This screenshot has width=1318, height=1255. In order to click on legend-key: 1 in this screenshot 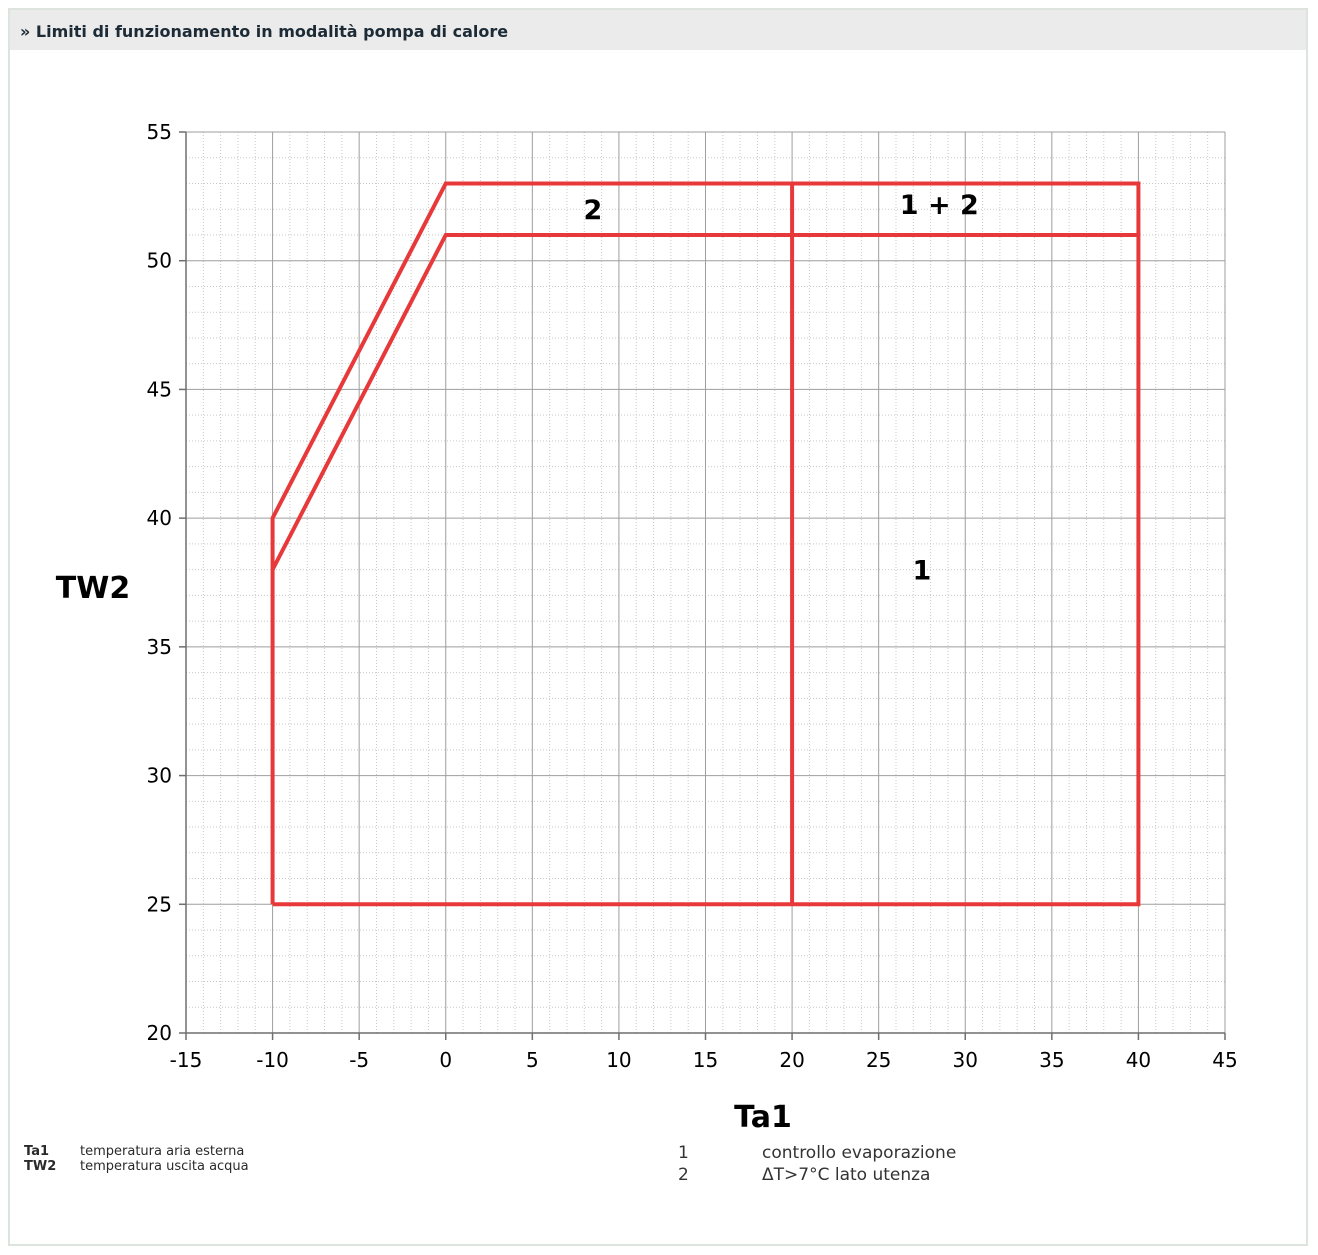, I will do `click(683, 1153)`.